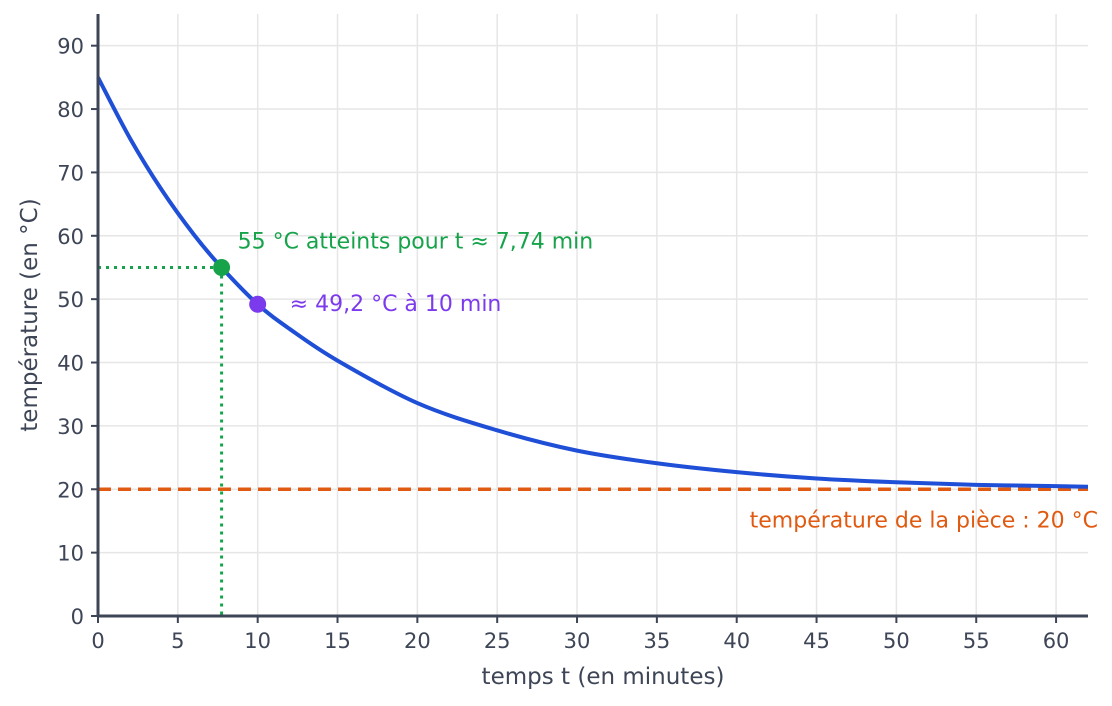 Image resolution: width=1112 pixels, height=706 pixels. What do you see at coordinates (70, 427) in the screenshot?
I see `y-tick-label: 30` at bounding box center [70, 427].